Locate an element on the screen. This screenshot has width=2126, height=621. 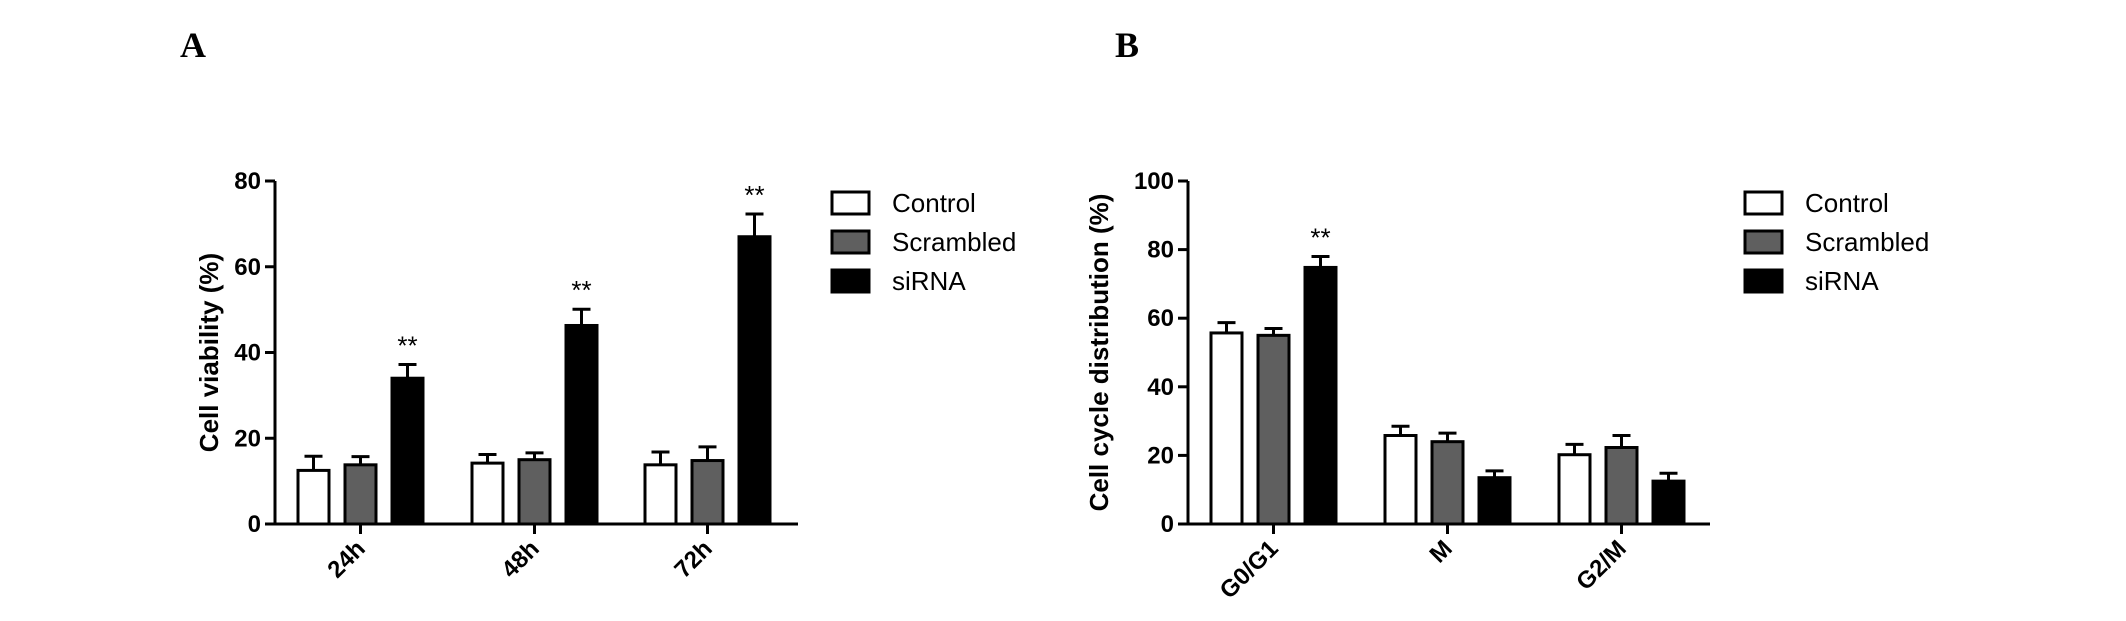
x-tick-label: 72h is located at coordinates (693, 559).